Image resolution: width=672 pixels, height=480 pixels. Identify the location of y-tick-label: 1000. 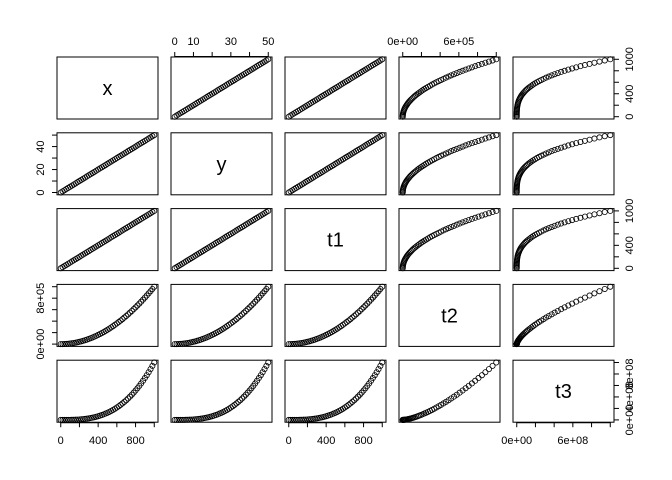
(630, 211).